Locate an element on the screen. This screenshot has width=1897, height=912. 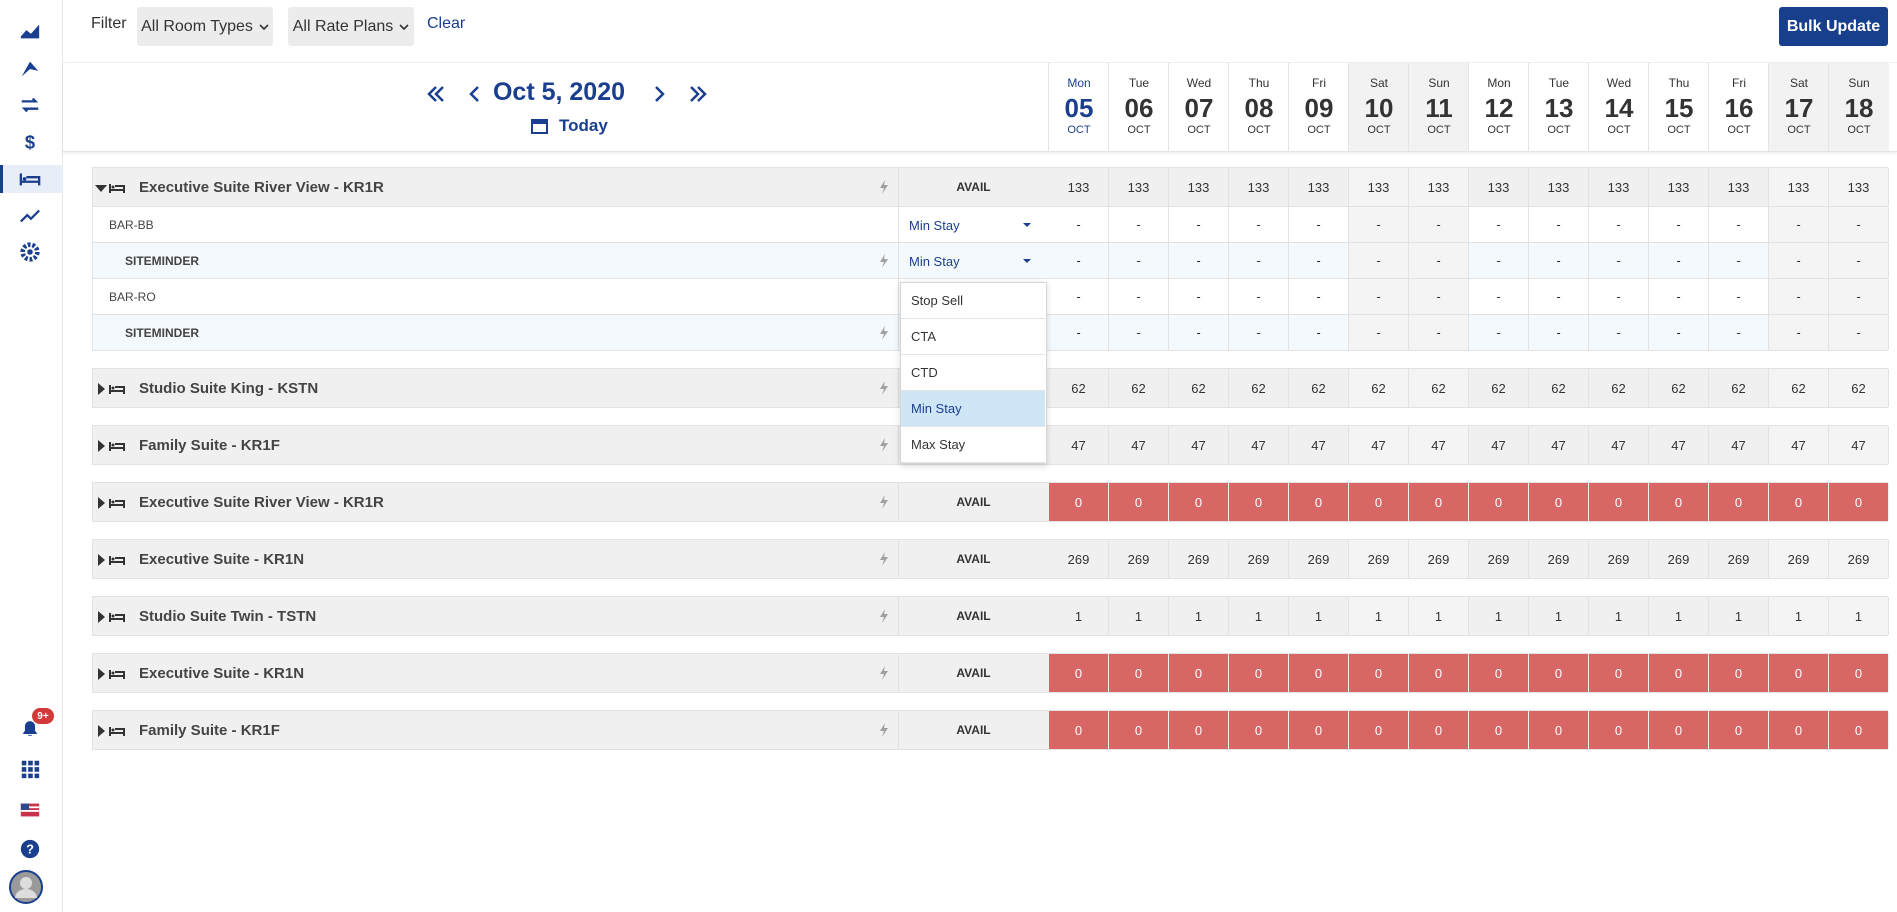
day-header: Thu 08 OCT is located at coordinates (1258, 107).